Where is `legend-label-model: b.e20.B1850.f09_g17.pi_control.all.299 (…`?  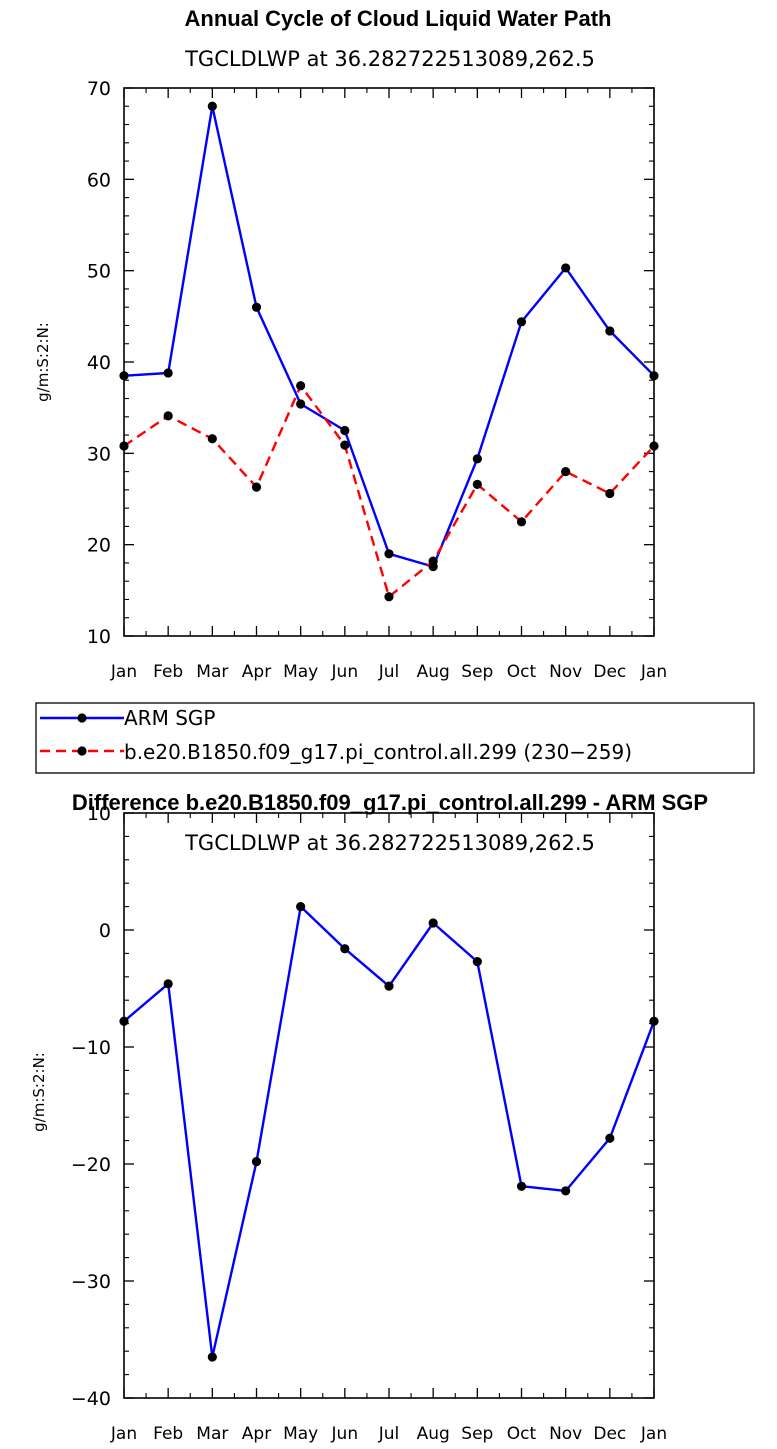 legend-label-model: b.e20.B1850.f09_g17.pi_control.all.299 (… is located at coordinates (378, 752).